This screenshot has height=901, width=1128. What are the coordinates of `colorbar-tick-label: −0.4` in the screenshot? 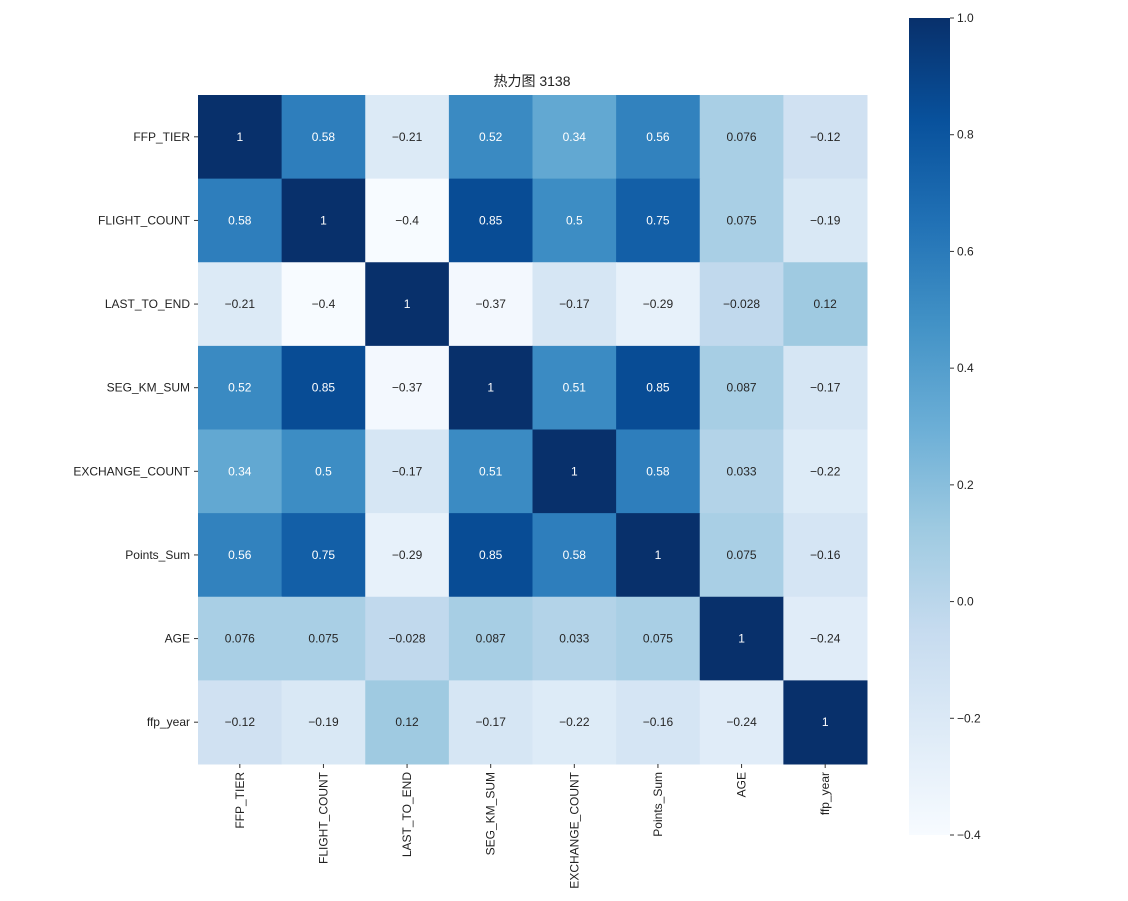 It's located at (969, 835).